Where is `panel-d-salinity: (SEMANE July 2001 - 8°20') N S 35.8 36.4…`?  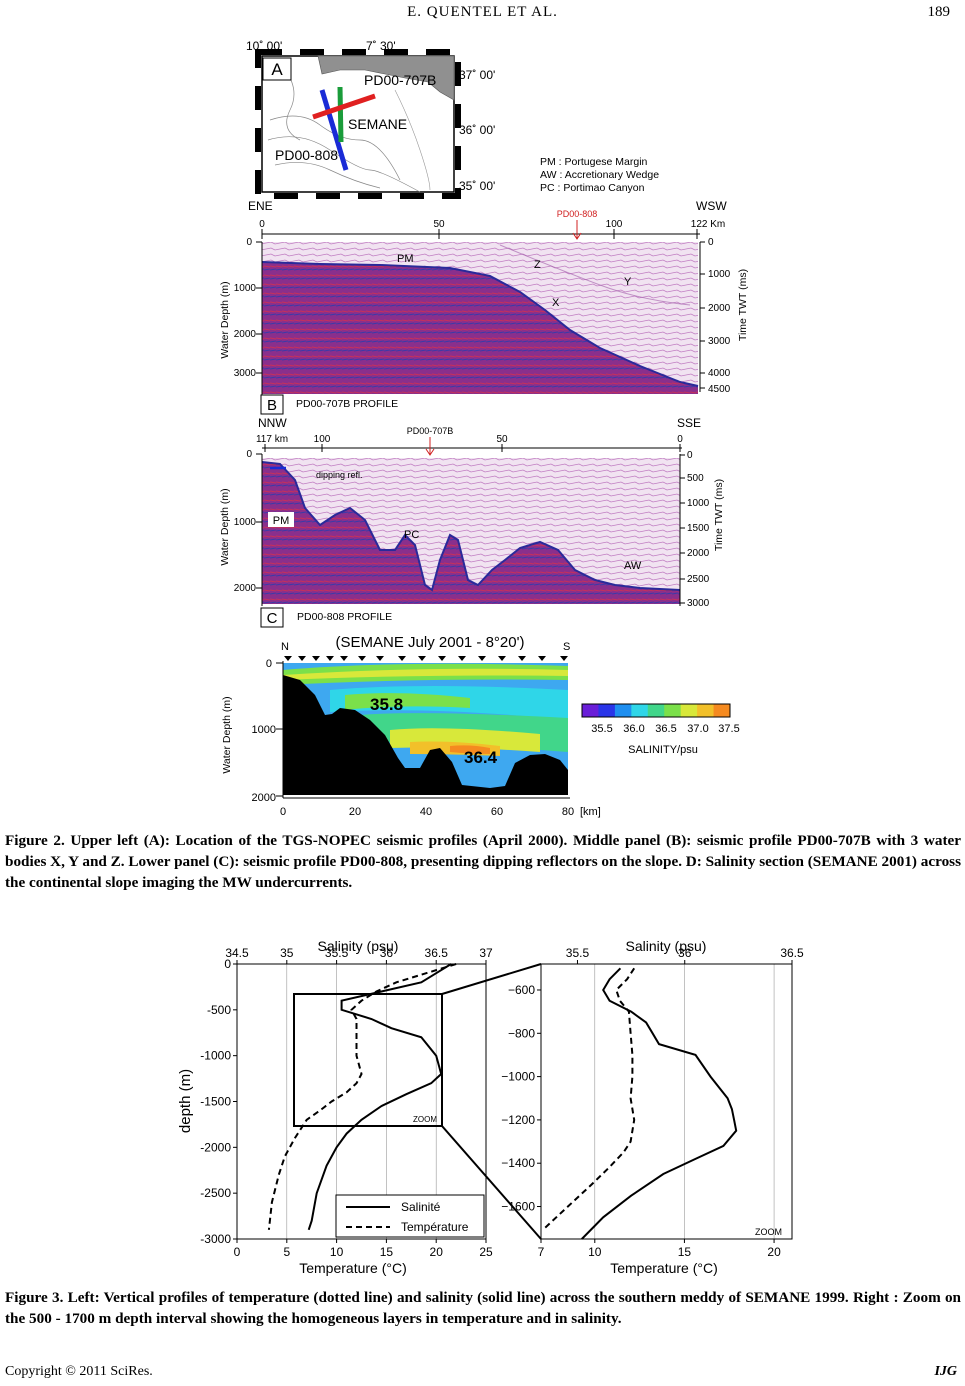
panel-d-salinity: (SEMANE July 2001 - 8°20') N S 35.8 36.4… is located at coordinates (480, 726).